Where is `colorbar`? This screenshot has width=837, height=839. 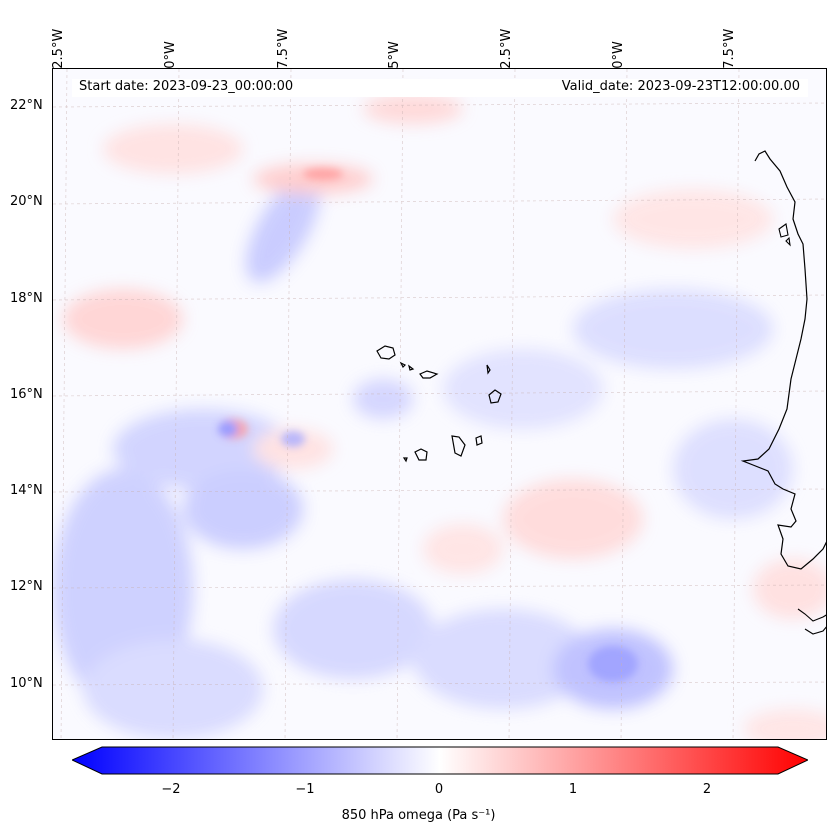
colorbar is located at coordinates (440, 760).